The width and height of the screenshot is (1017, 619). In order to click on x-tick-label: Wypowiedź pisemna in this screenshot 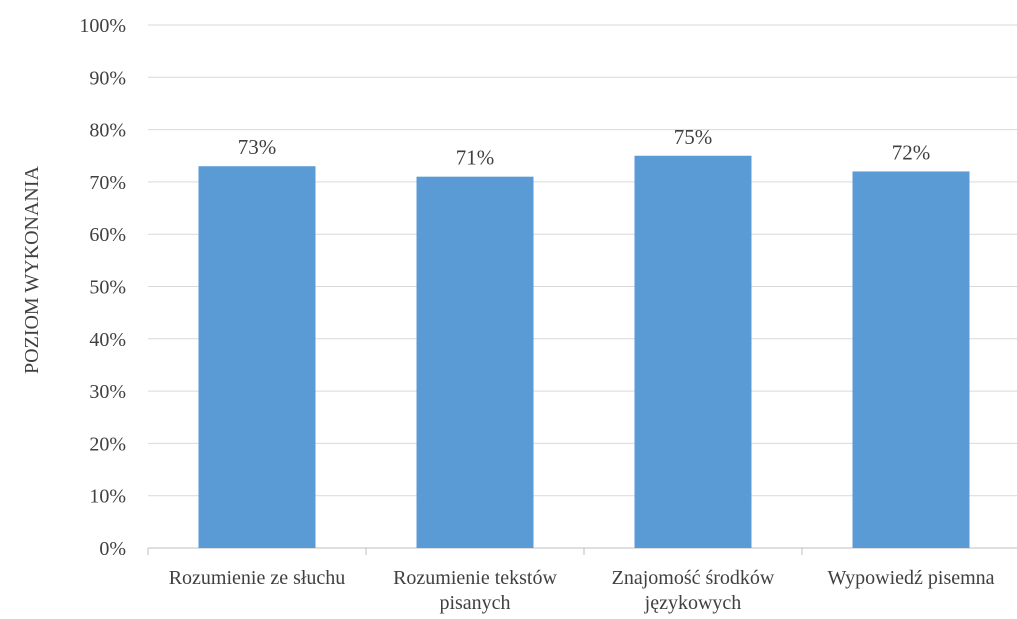, I will do `click(910, 578)`.